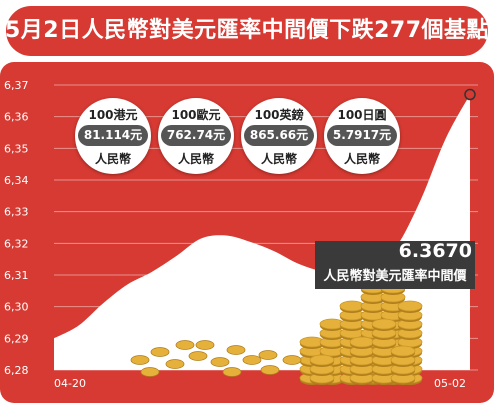 The image size is (494, 403). I want to click on currency-label: 100歐元, so click(196, 115).